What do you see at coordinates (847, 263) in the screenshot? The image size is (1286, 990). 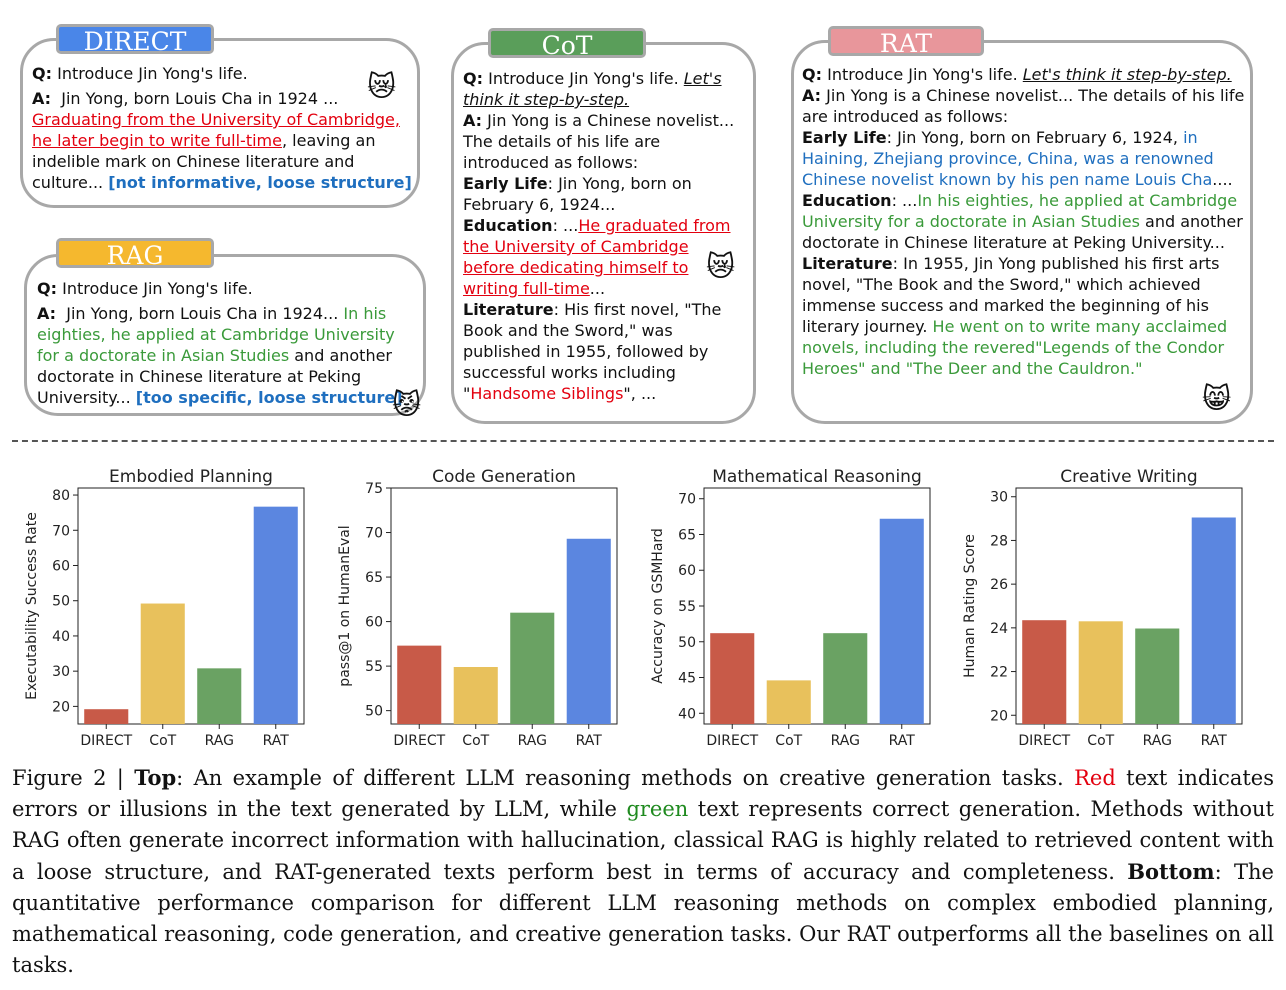 I see `rat-lit-label: Literature` at bounding box center [847, 263].